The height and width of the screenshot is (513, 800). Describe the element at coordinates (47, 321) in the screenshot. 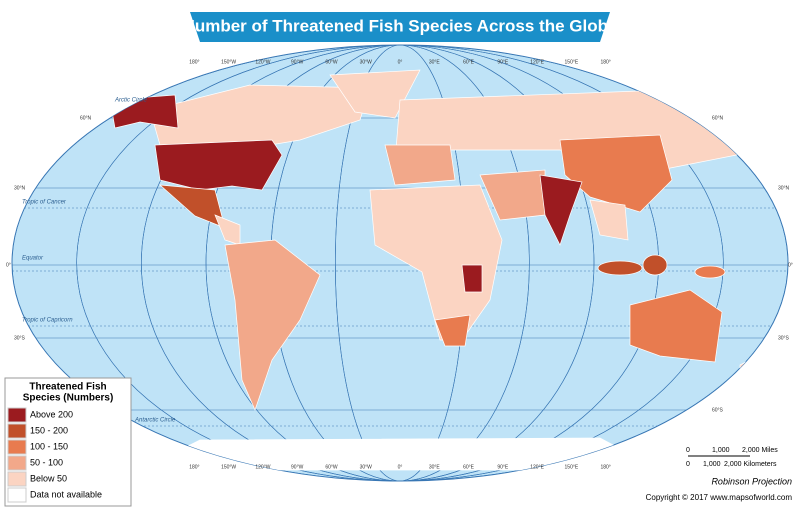

I see `line-label: Tropic of Capricorn` at that location.